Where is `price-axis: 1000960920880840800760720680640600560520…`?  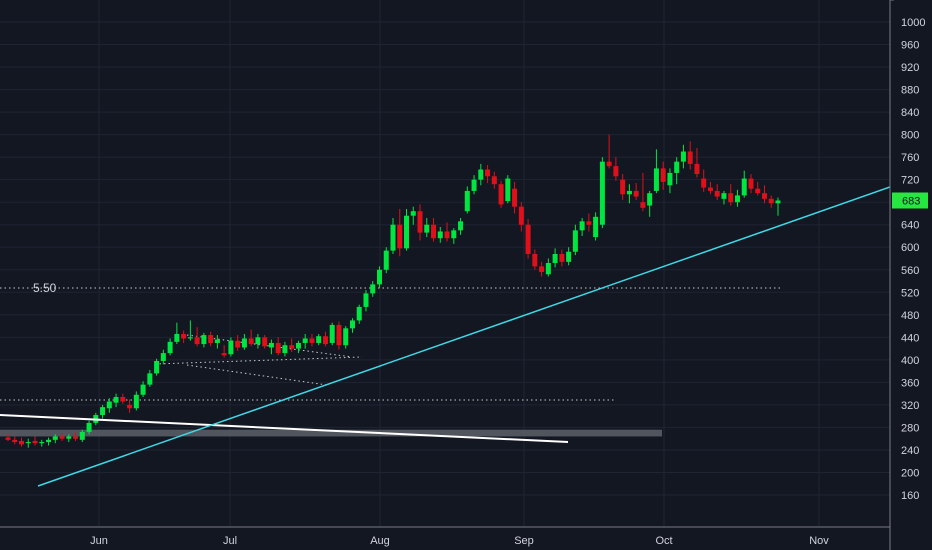 price-axis: 1000960920880840800760720680640600560520… is located at coordinates (908, 275).